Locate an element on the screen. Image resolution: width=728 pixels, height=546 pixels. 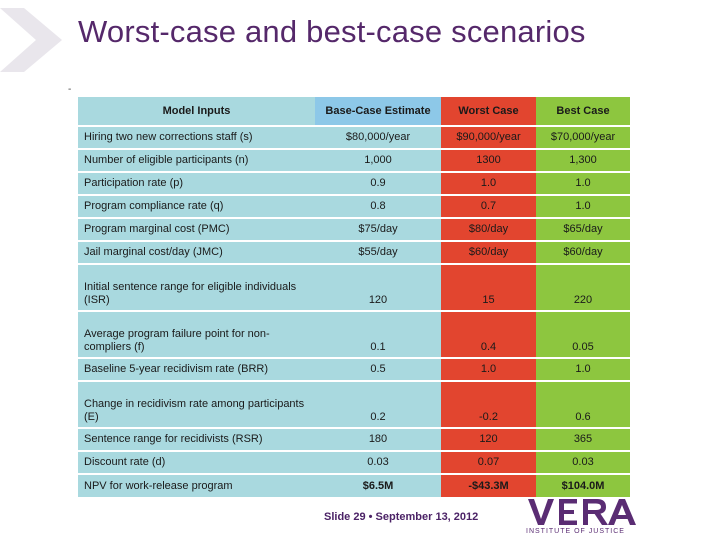
slide-title: Worst-case and best-case scenarios is located at coordinates (332, 31).